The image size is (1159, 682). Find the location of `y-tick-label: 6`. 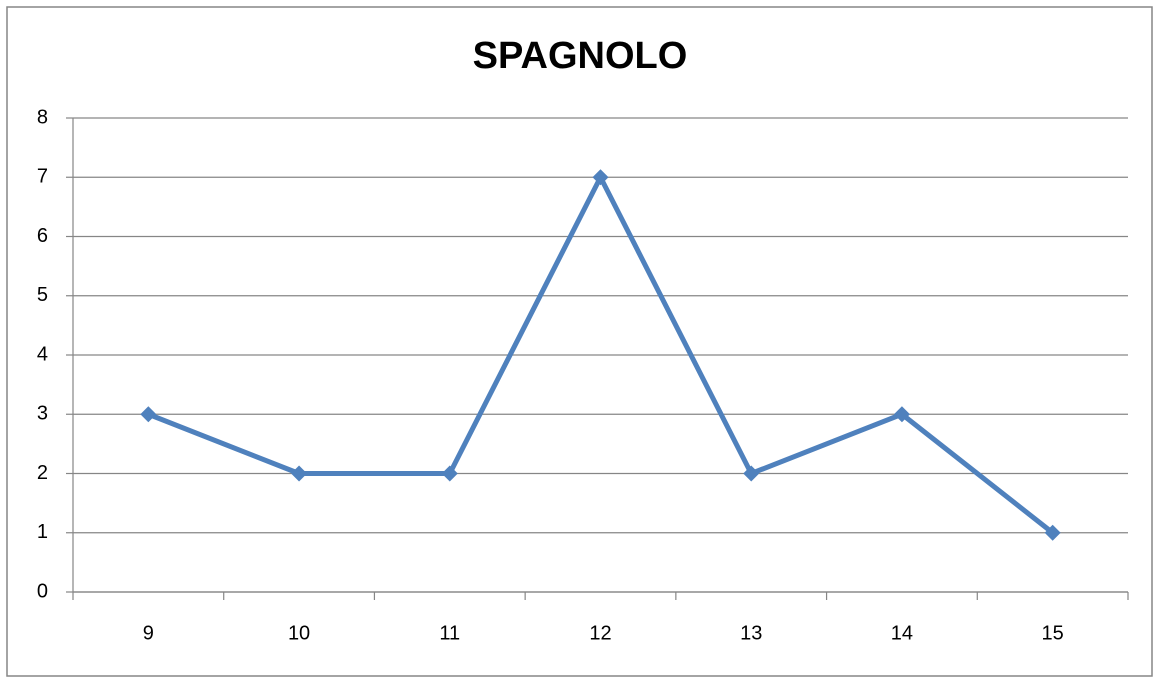

y-tick-label: 6 is located at coordinates (42, 236).